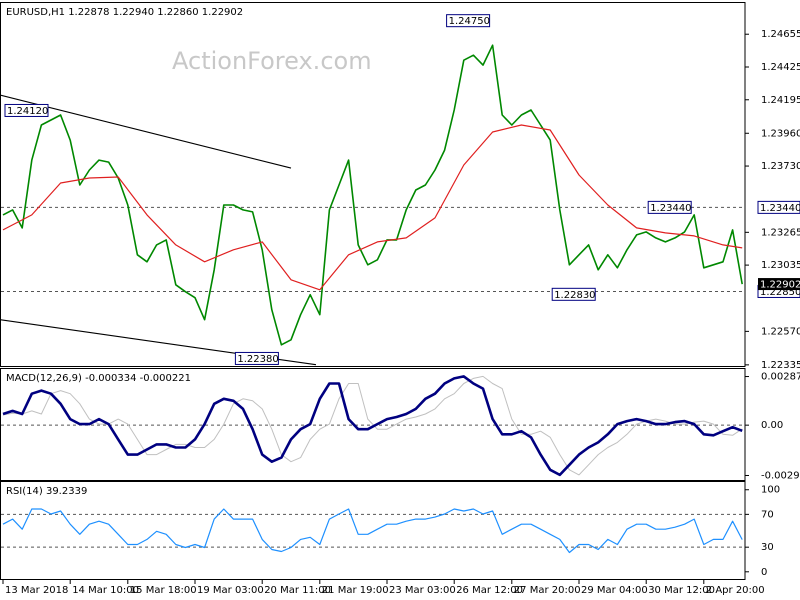 This screenshot has width=800, height=600. Describe the element at coordinates (780, 292) in the screenshot. I see `level-label: 1.22850` at that location.